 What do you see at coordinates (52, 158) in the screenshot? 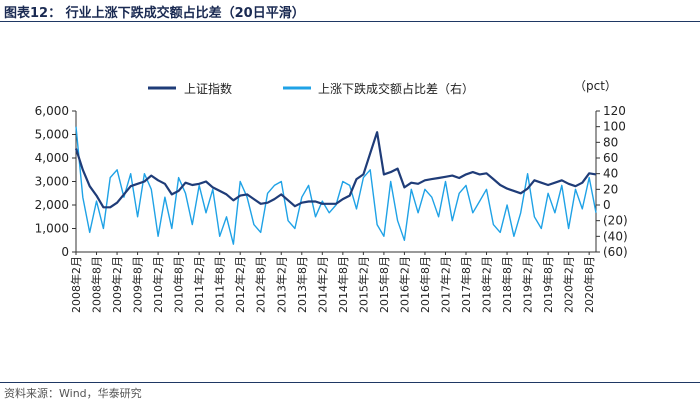
I see `left-tick-label: 4,000` at bounding box center [52, 158].